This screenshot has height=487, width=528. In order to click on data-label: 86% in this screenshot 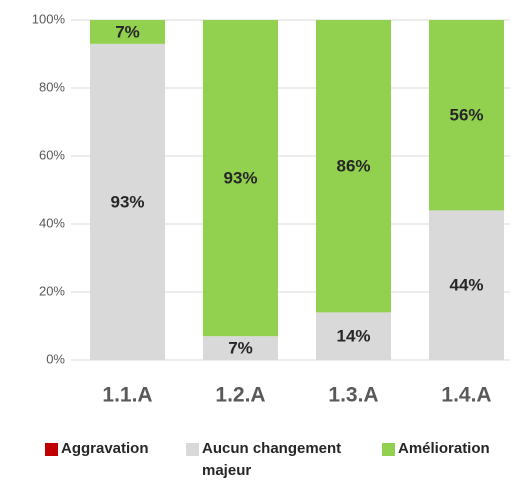, I will do `click(353, 166)`.